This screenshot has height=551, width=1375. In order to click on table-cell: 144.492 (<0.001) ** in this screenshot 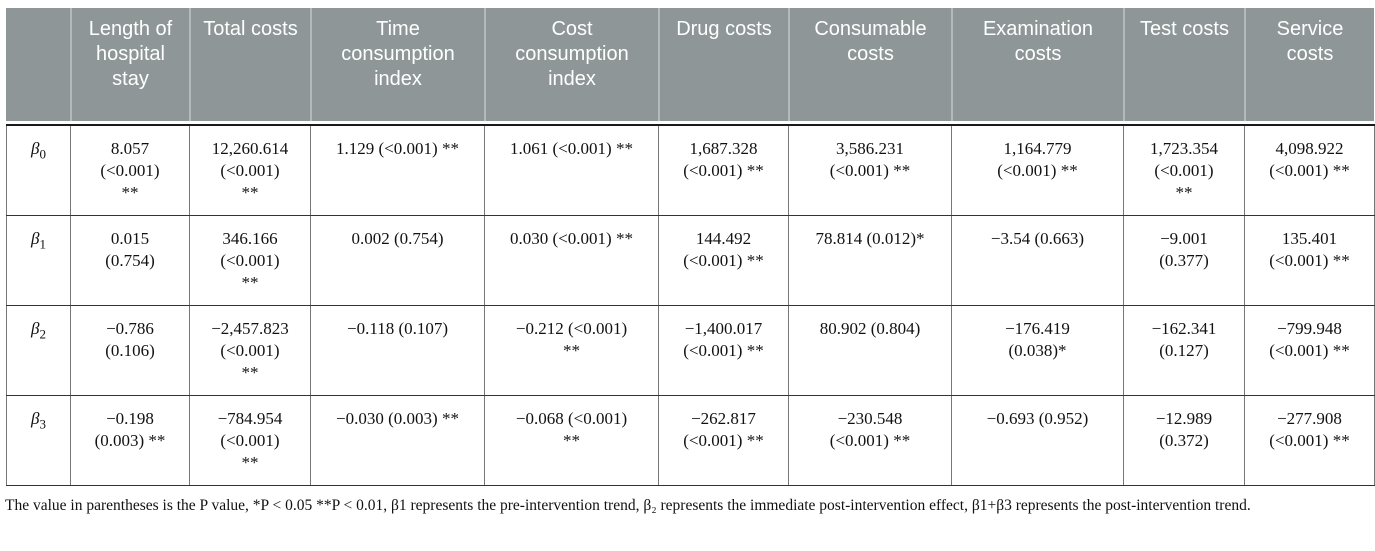, I will do `click(723, 260)`.